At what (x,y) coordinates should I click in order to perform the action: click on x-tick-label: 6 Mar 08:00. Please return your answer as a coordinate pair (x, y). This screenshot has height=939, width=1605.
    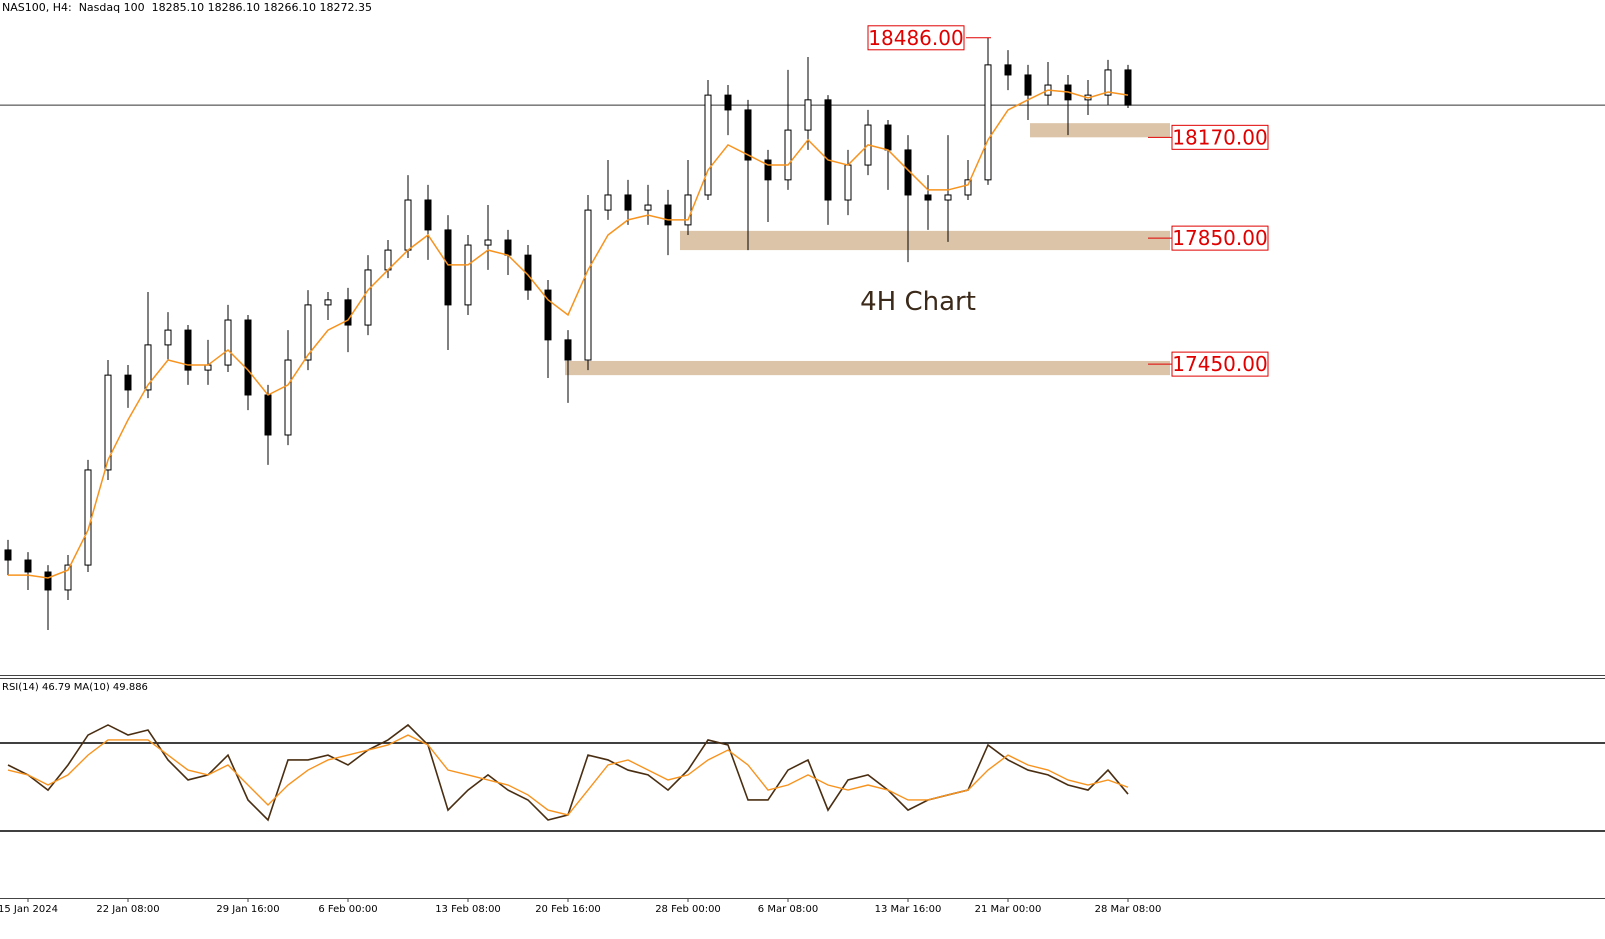
    Looking at the image, I should click on (788, 909).